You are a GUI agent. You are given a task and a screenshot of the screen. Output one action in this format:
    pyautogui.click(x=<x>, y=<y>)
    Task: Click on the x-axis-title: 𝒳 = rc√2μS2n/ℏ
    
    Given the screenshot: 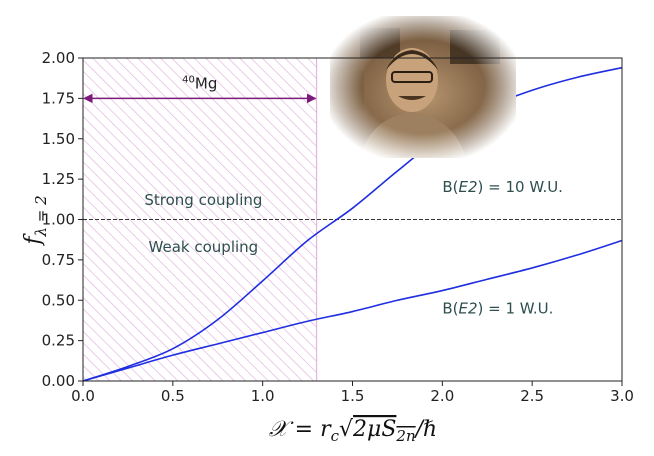 What is the action you would take?
    pyautogui.click(x=353, y=431)
    